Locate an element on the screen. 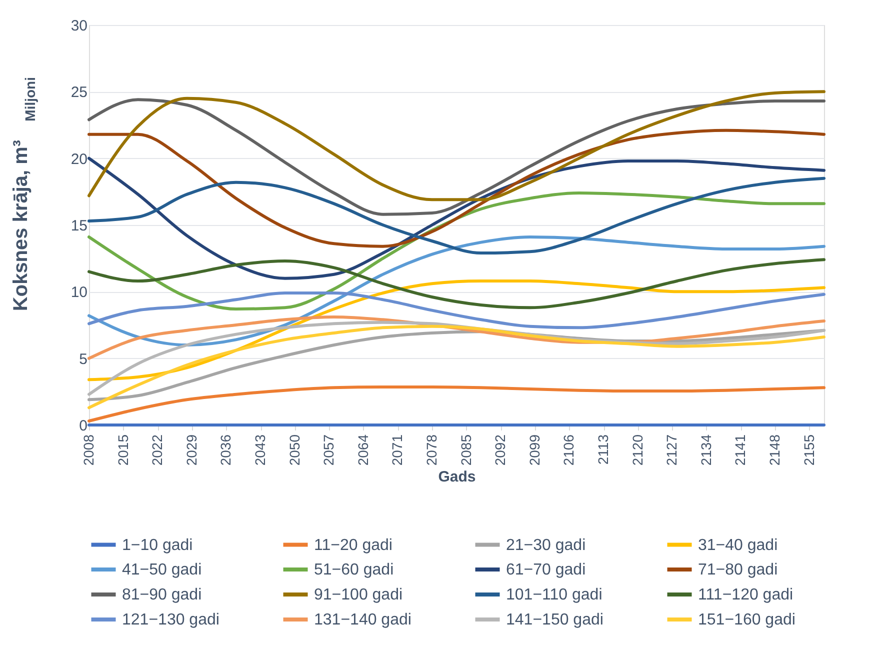 The height and width of the screenshot is (663, 872). text: Miljoni is located at coordinates (30, 99).